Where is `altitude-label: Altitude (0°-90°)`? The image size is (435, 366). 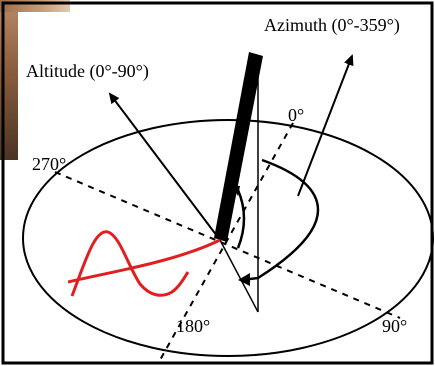 altitude-label: Altitude (0°-90°) is located at coordinates (87, 71).